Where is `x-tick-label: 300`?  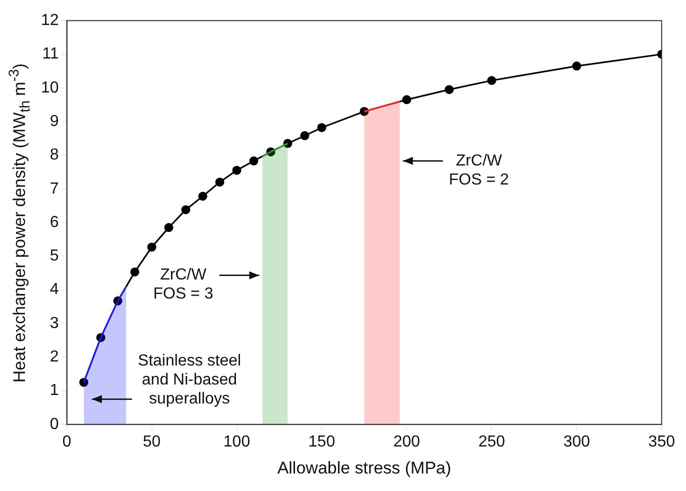 x-tick-label: 300 is located at coordinates (576, 441).